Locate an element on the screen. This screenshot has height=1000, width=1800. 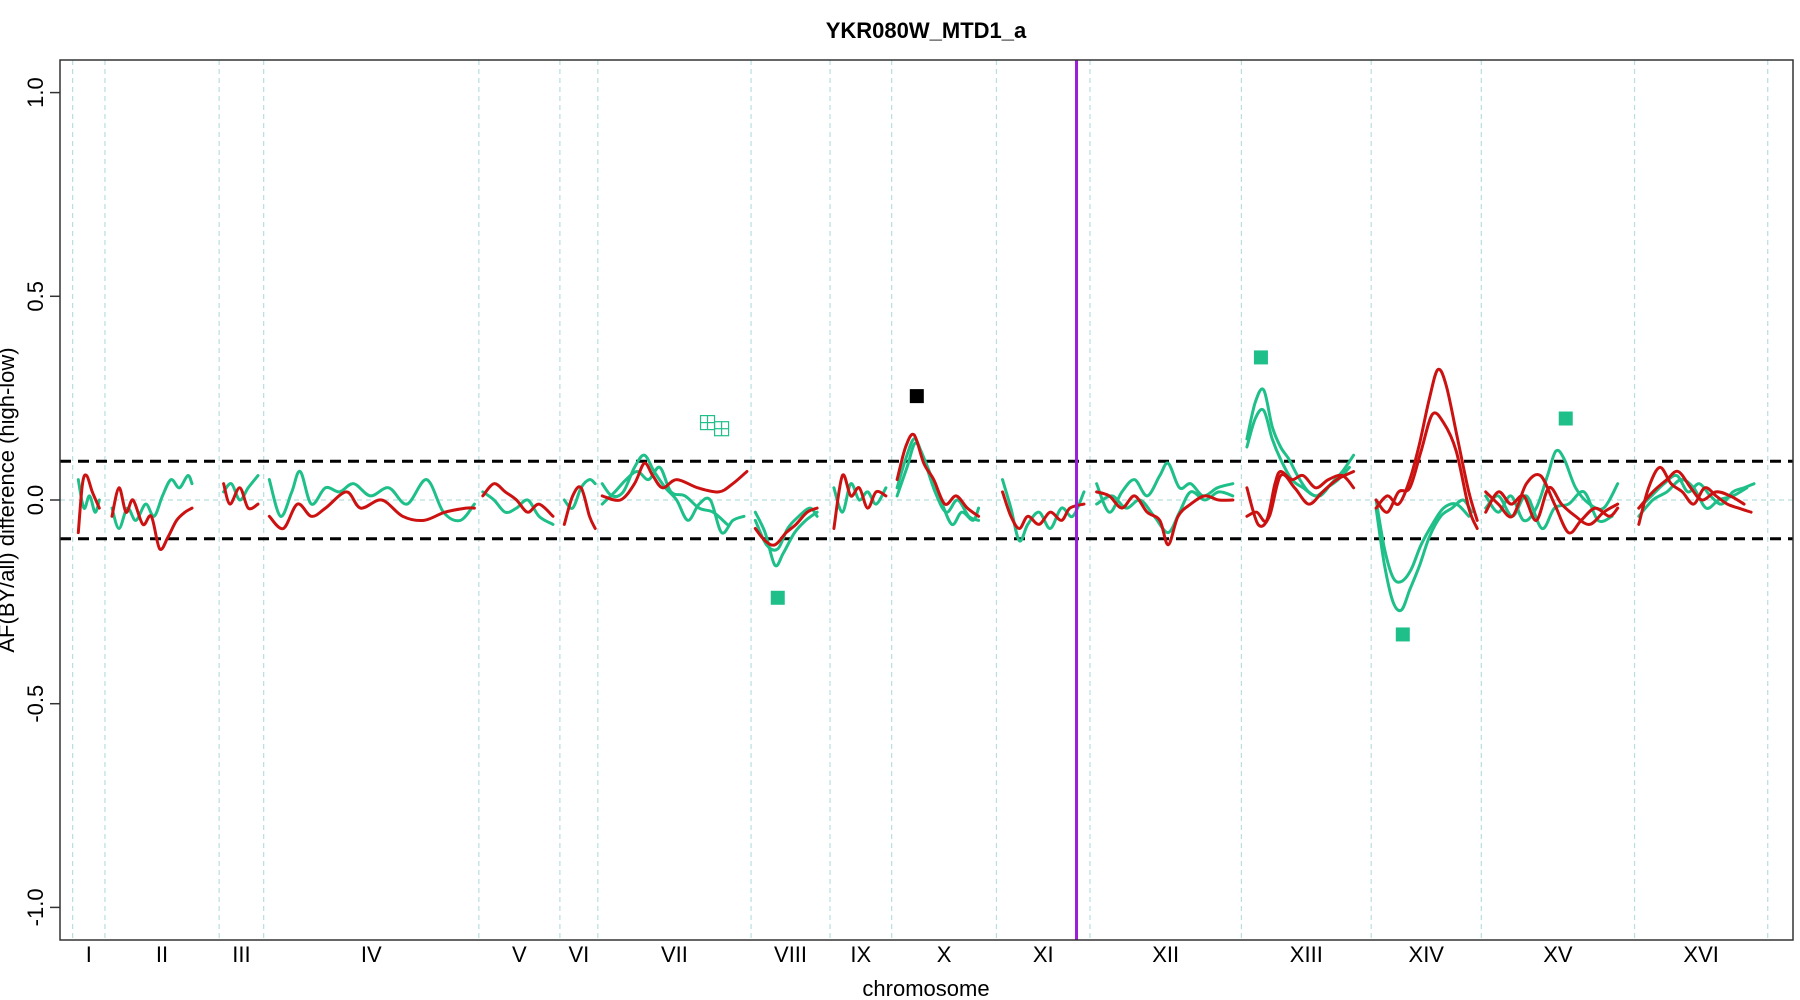
x-tick-label-IX: IX is located at coordinates (860, 954).